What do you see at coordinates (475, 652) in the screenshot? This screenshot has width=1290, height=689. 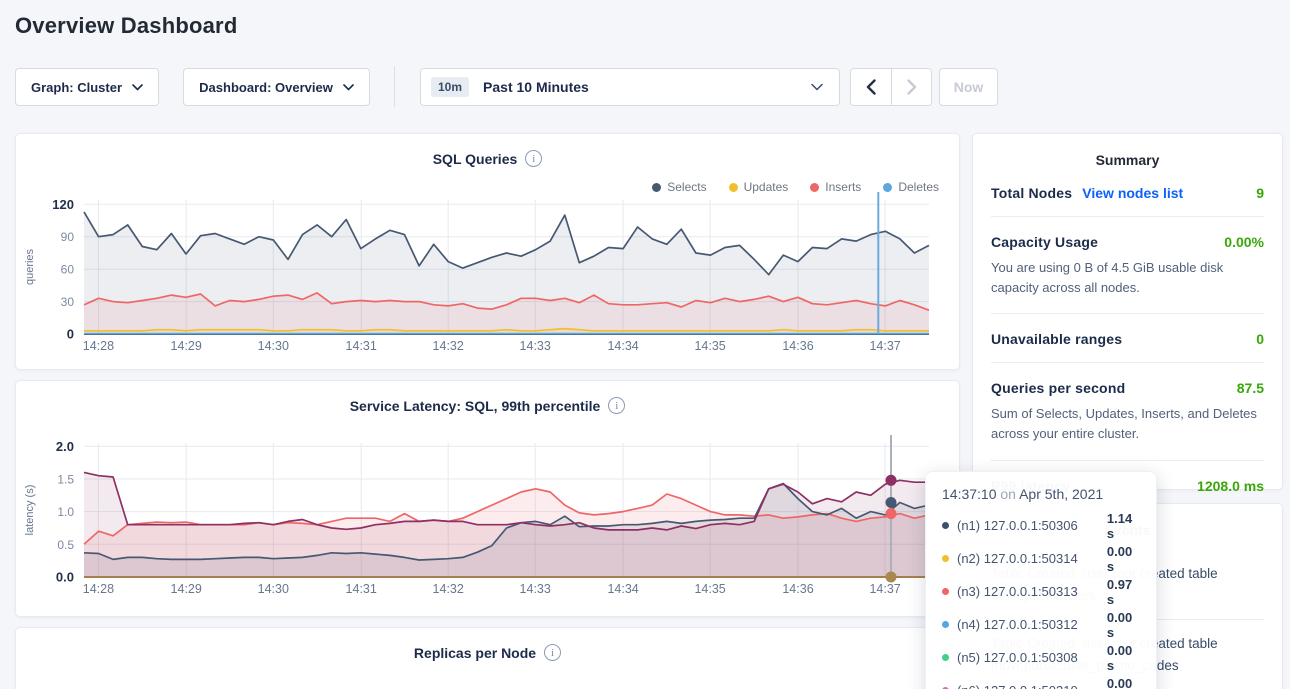 I see `replicas-per-node-chart-title: Replicas per Node` at bounding box center [475, 652].